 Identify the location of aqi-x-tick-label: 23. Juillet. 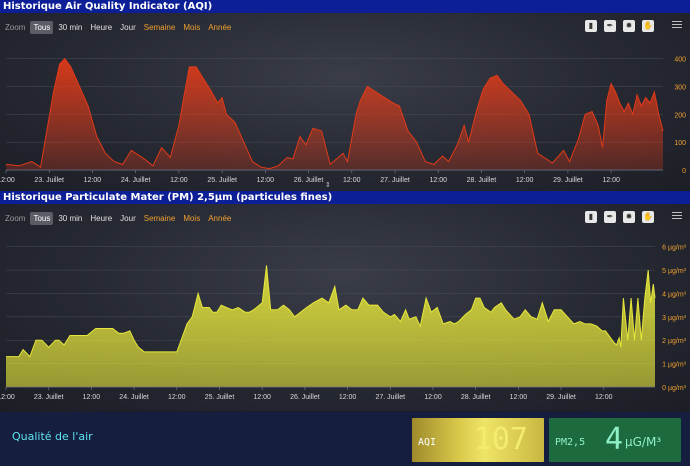
(49, 180).